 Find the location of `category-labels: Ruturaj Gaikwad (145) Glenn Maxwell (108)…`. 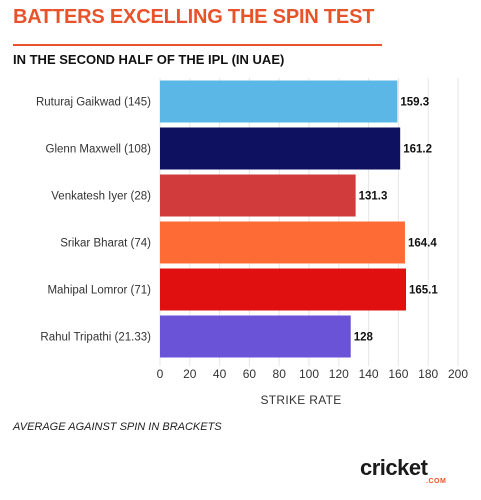

category-labels: Ruturaj Gaikwad (145) Glenn Maxwell (108)… is located at coordinates (93, 220).